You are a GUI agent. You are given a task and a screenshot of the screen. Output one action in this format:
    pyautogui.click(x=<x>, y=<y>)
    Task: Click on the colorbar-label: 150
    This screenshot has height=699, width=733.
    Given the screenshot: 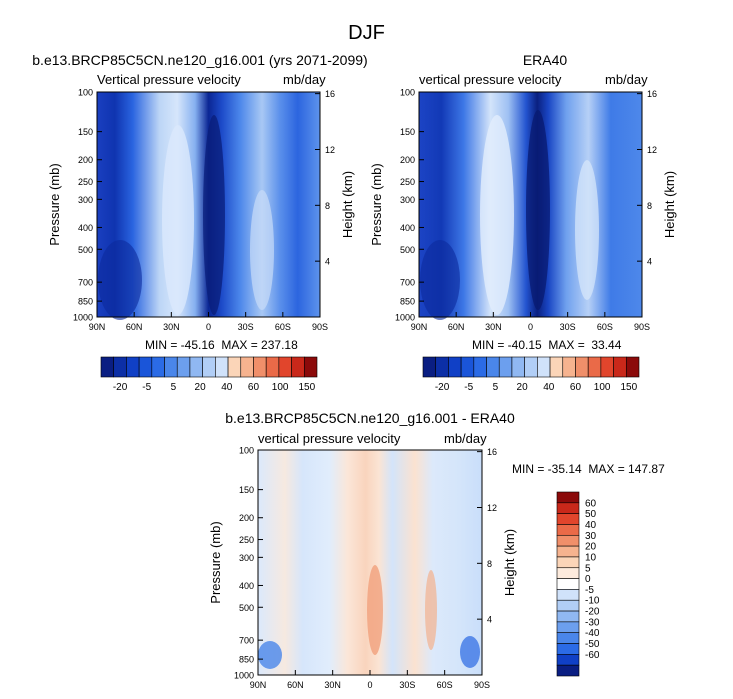 What is the action you would take?
    pyautogui.click(x=306, y=387)
    